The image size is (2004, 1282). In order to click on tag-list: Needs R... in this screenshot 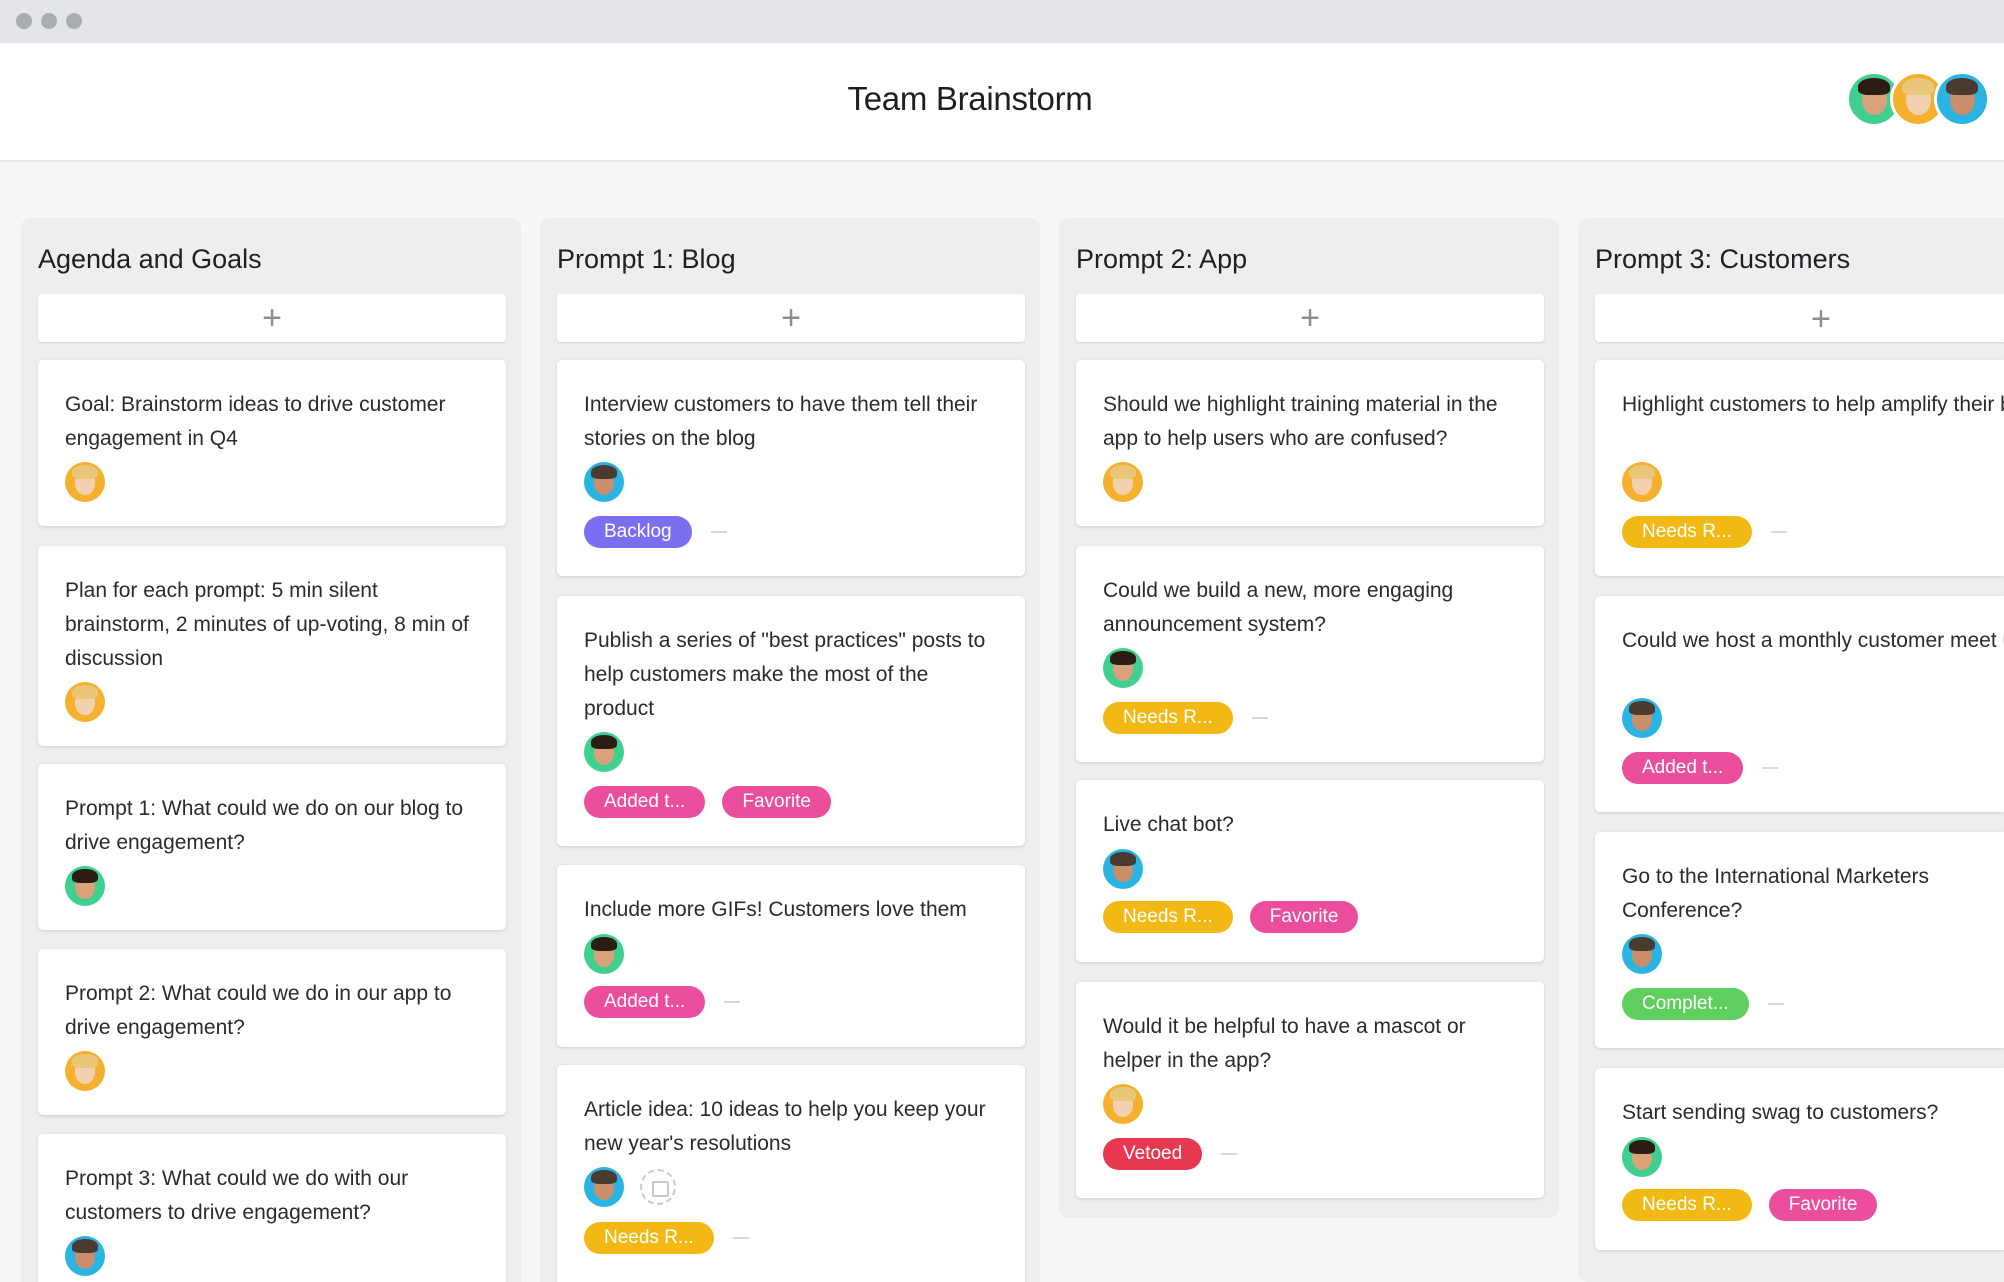, I will do `click(1185, 718)`.